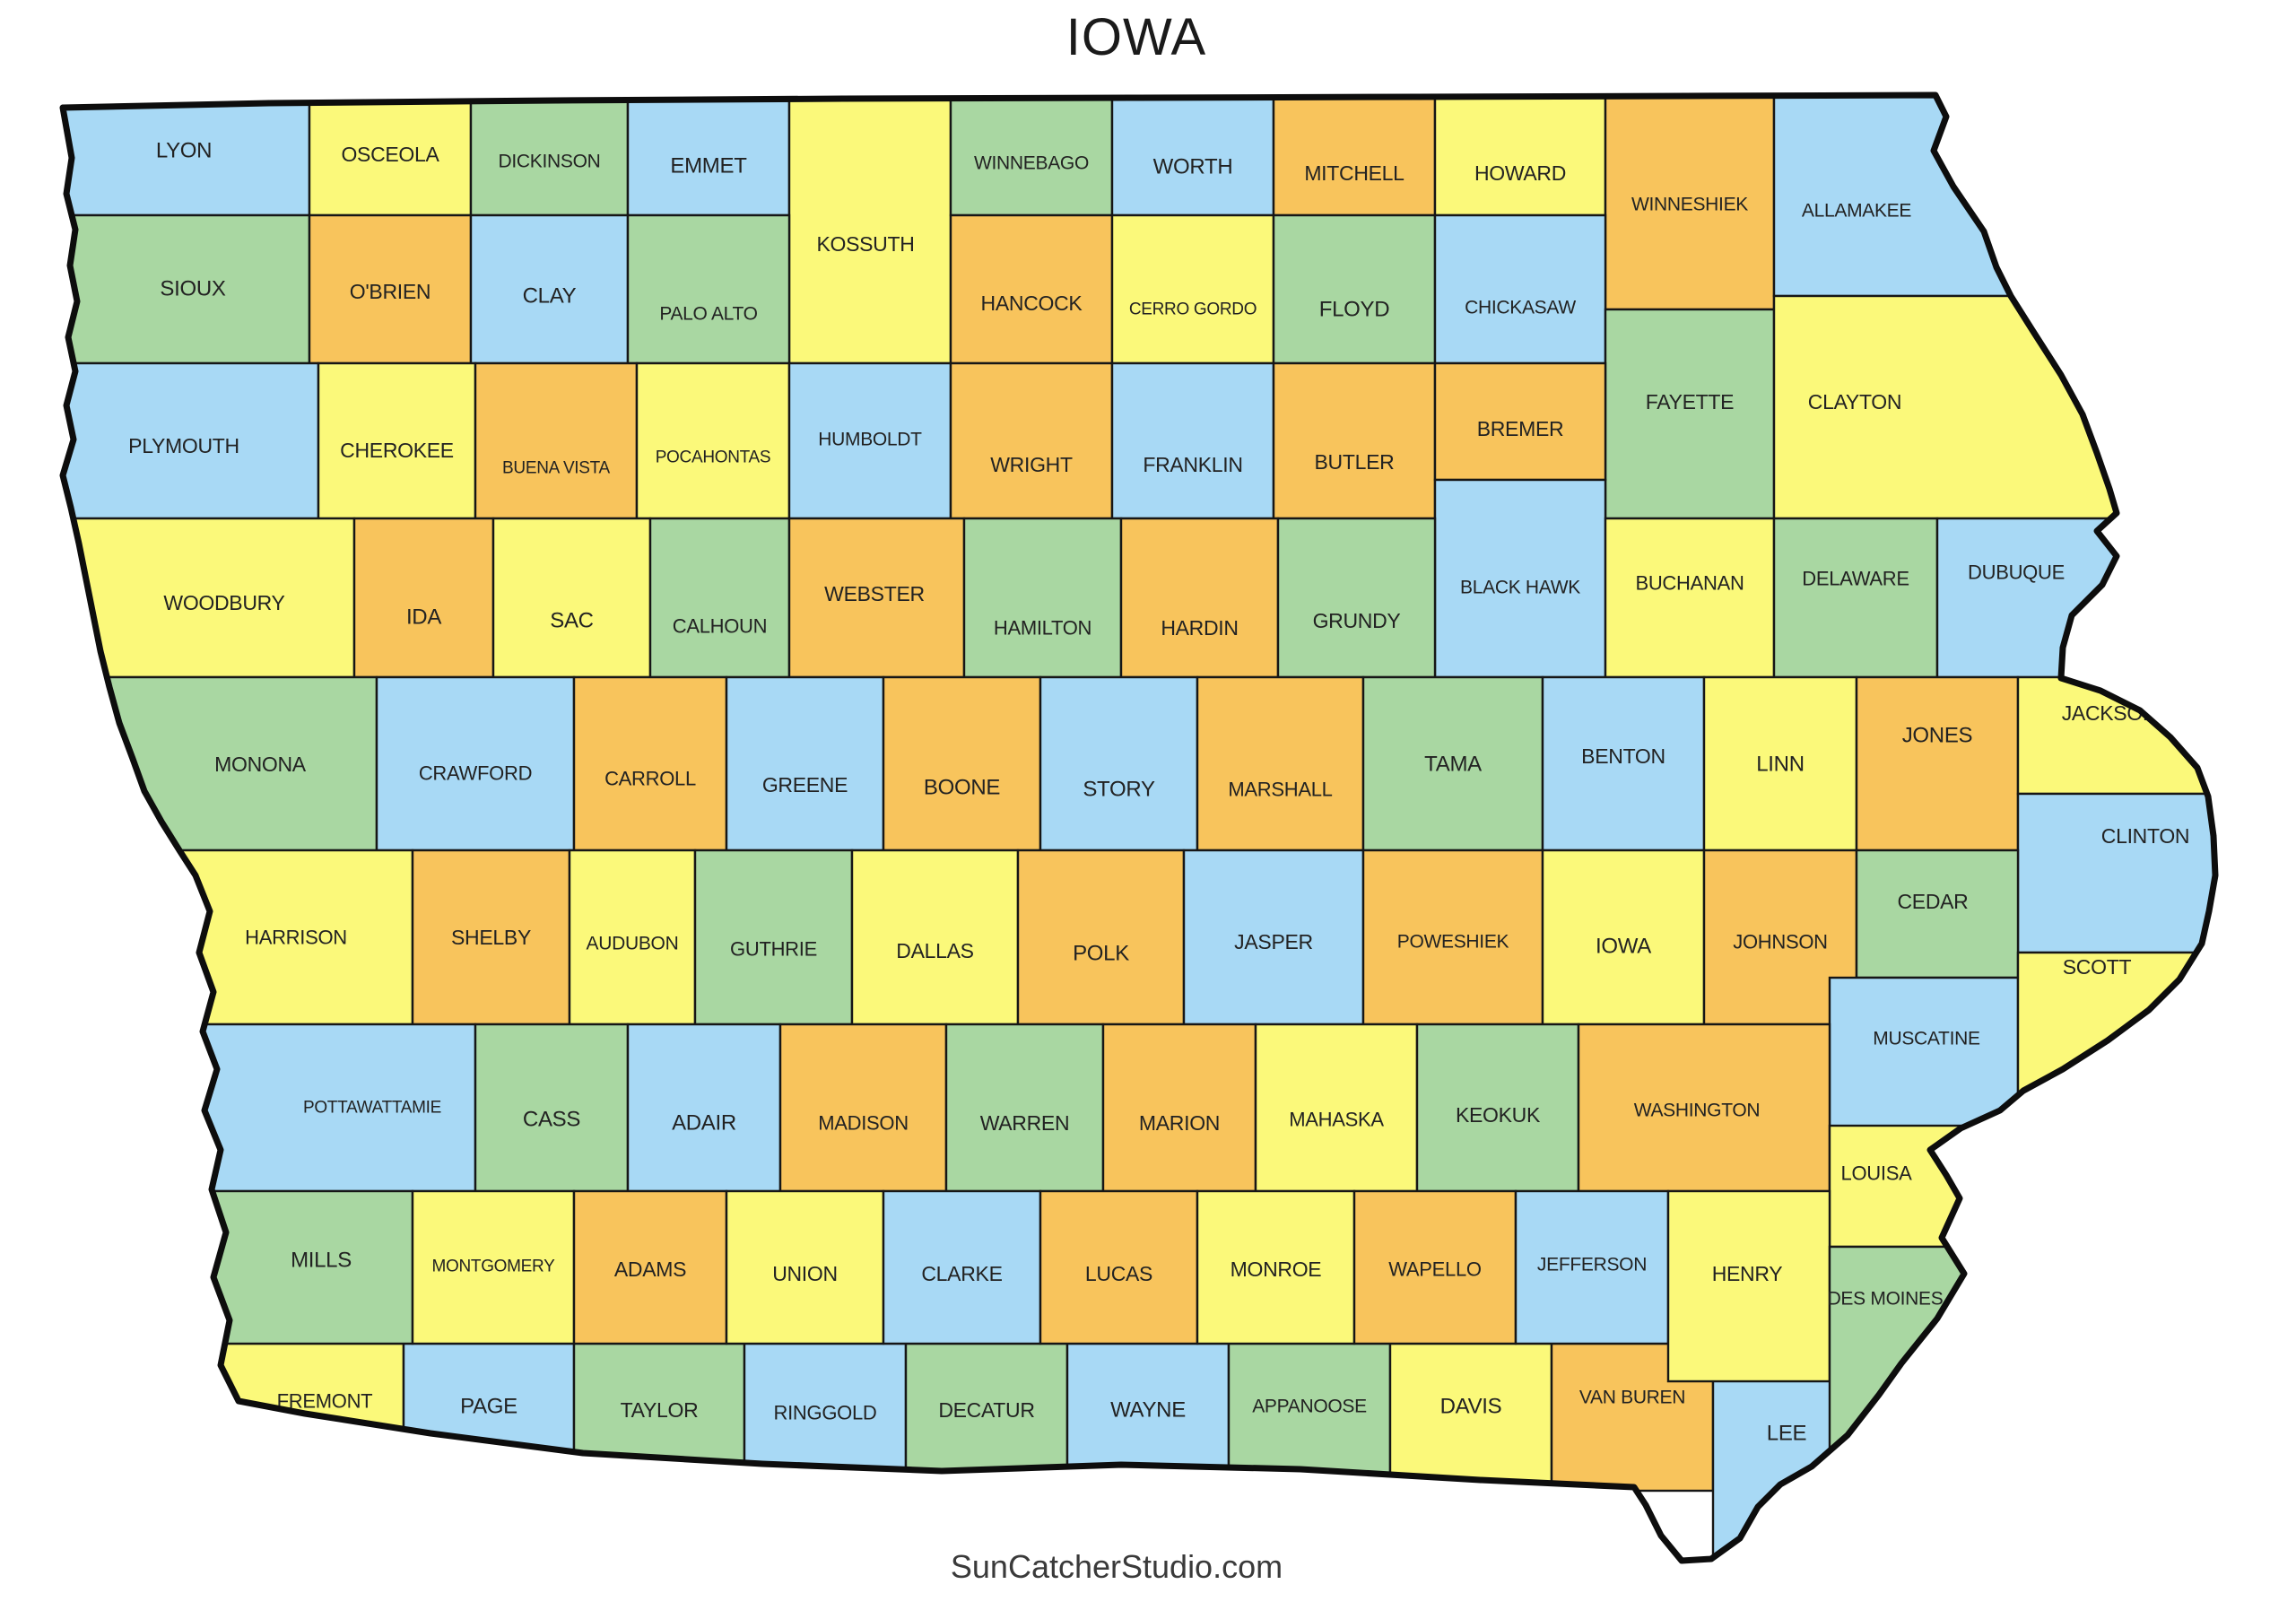 The image size is (2296, 1619). What do you see at coordinates (1926, 1039) in the screenshot?
I see `county-label-muscatine: MUSCATINE` at bounding box center [1926, 1039].